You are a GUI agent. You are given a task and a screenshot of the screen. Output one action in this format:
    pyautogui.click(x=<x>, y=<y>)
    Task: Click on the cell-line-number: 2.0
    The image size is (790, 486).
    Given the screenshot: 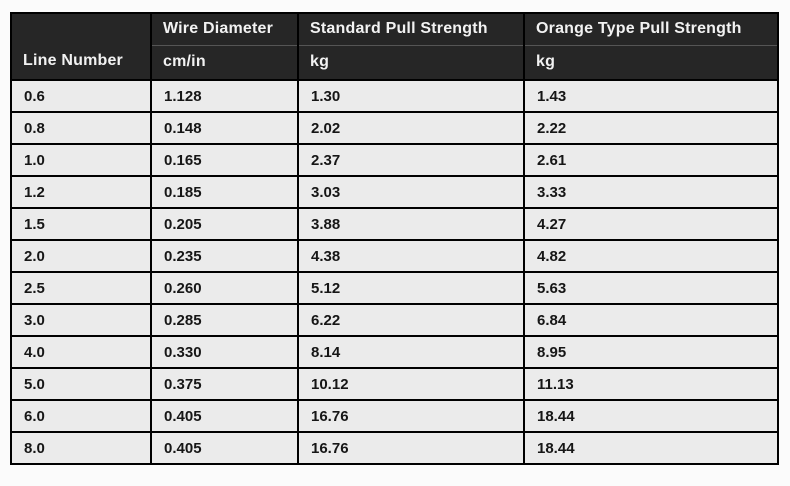 What is the action you would take?
    pyautogui.click(x=81, y=256)
    